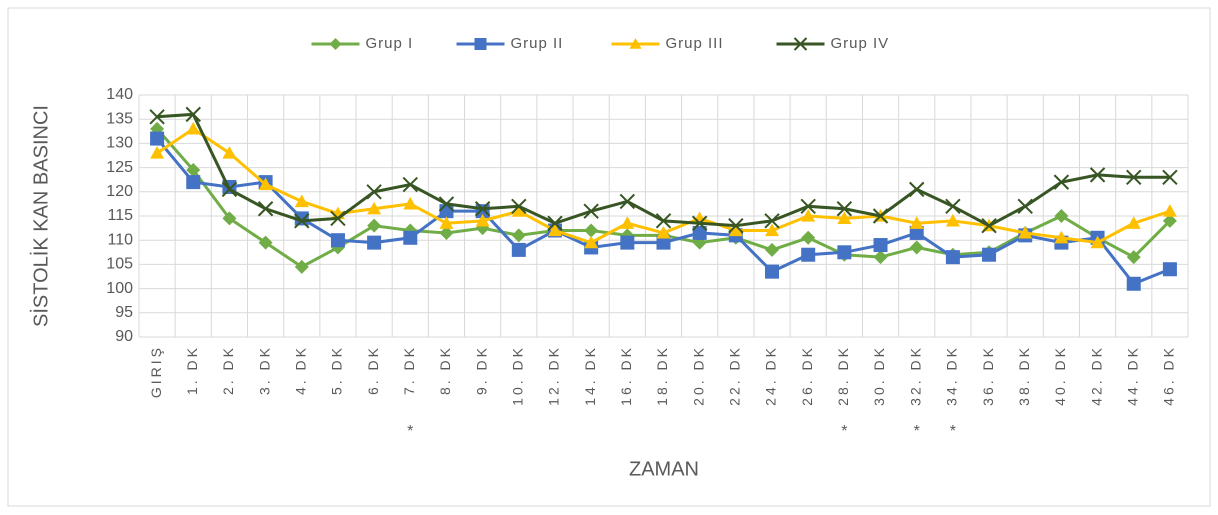 This screenshot has width=1218, height=515. Describe the element at coordinates (119, 191) in the screenshot. I see `y-tick-label: 120` at that location.